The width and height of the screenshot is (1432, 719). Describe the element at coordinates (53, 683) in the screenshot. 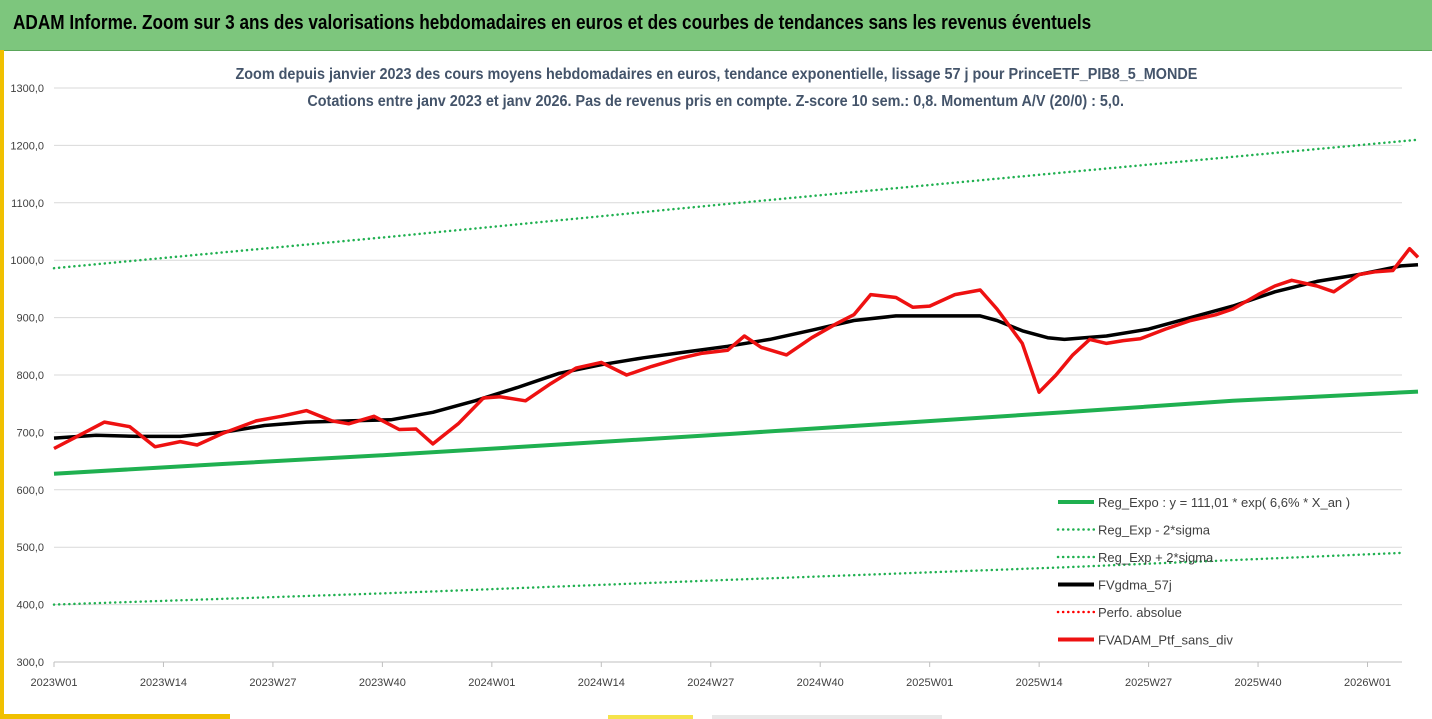

I see `x-tick-label: 2023W01` at that location.